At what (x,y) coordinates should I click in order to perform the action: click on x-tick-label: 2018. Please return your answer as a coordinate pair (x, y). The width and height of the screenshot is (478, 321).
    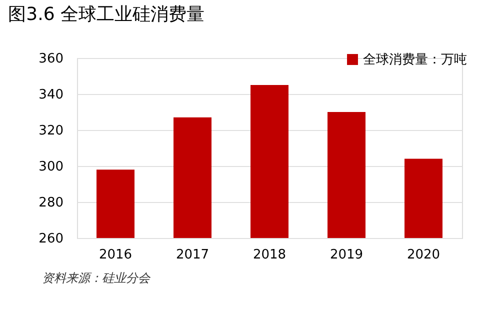
    Looking at the image, I should click on (269, 255).